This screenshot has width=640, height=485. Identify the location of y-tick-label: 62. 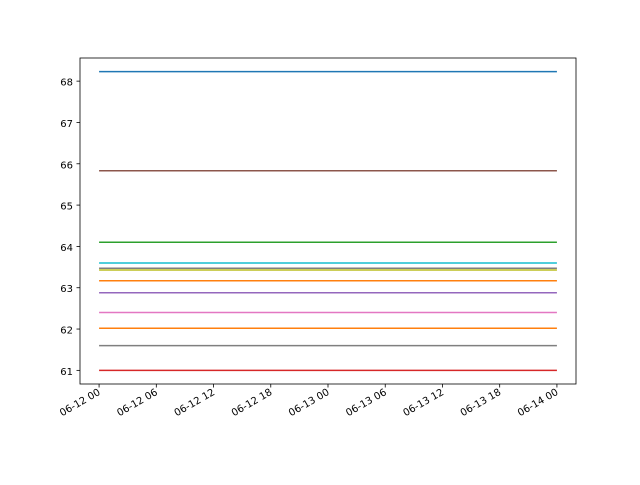
(66, 331).